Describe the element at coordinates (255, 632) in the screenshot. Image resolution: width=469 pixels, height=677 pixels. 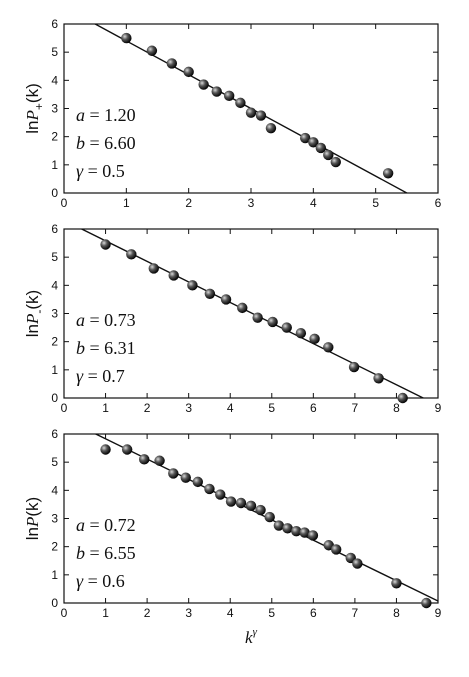
I see `x-axis-sup: γ` at that location.